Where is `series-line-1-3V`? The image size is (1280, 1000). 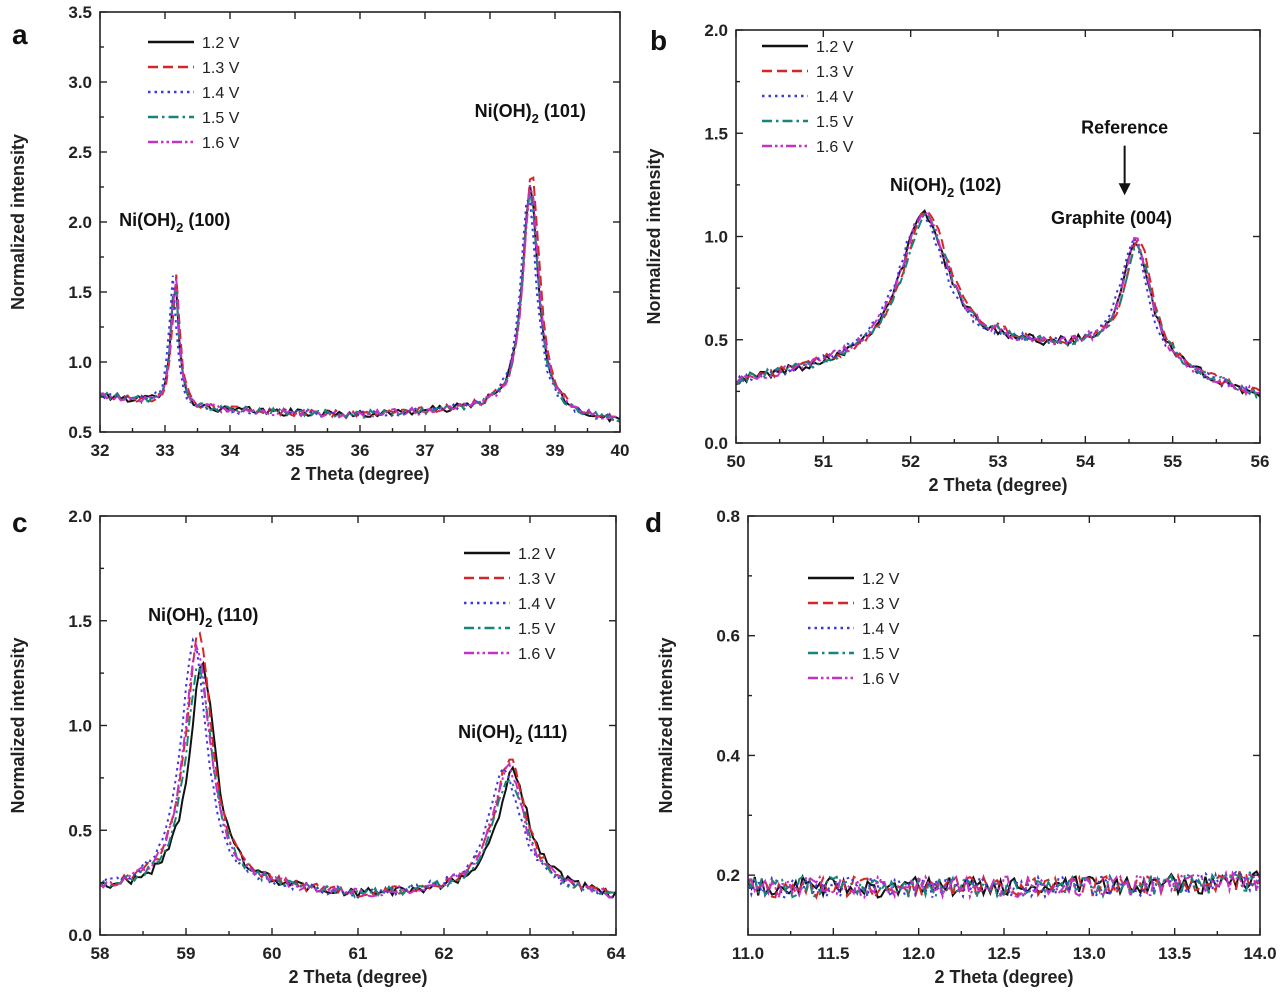 series-line-1-3V is located at coordinates (360, 299).